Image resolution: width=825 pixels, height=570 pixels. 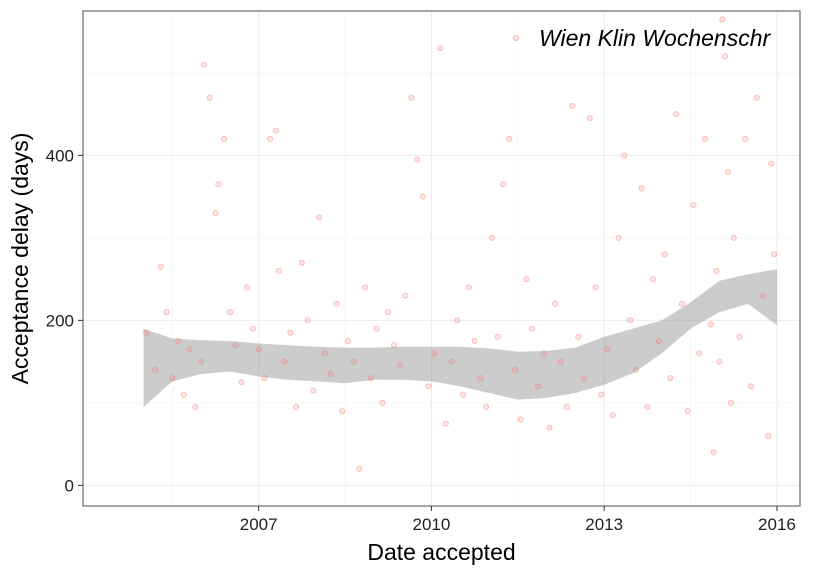 I want to click on x-tick-label: 2013, so click(x=604, y=524).